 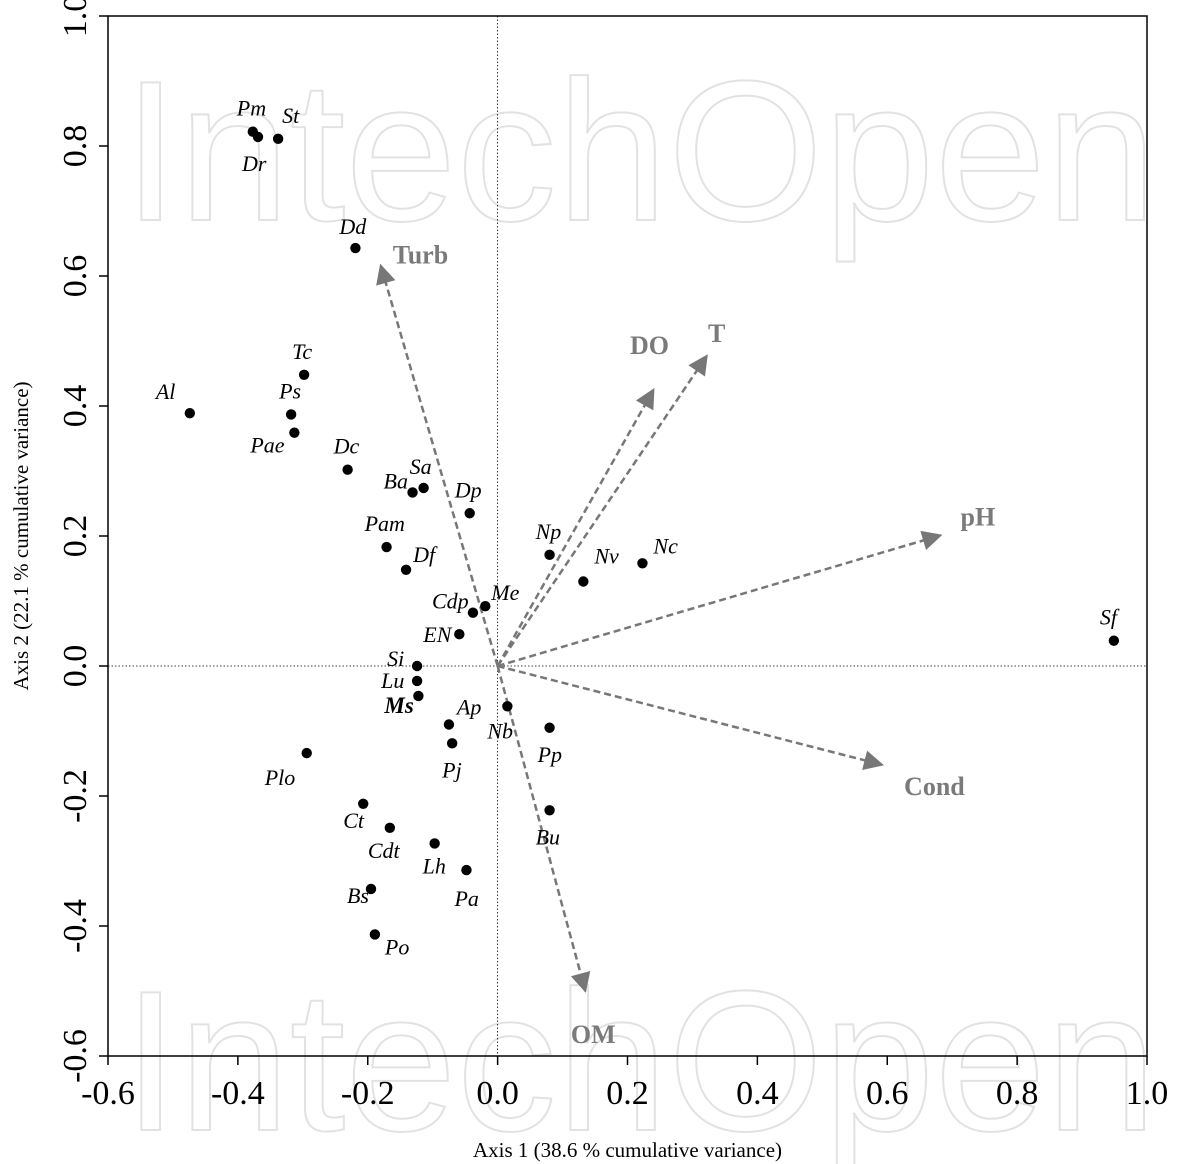 I want to click on y-tick-label: -0.4, so click(x=75, y=926).